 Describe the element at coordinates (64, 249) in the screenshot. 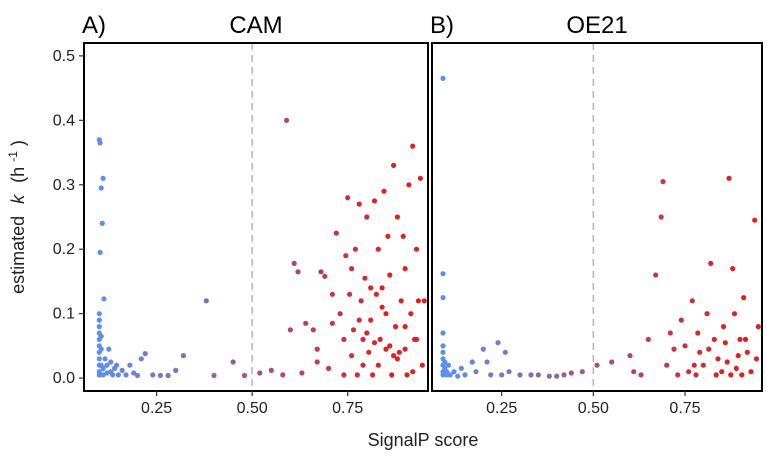

I see `y-tick-label: 0.2` at that location.